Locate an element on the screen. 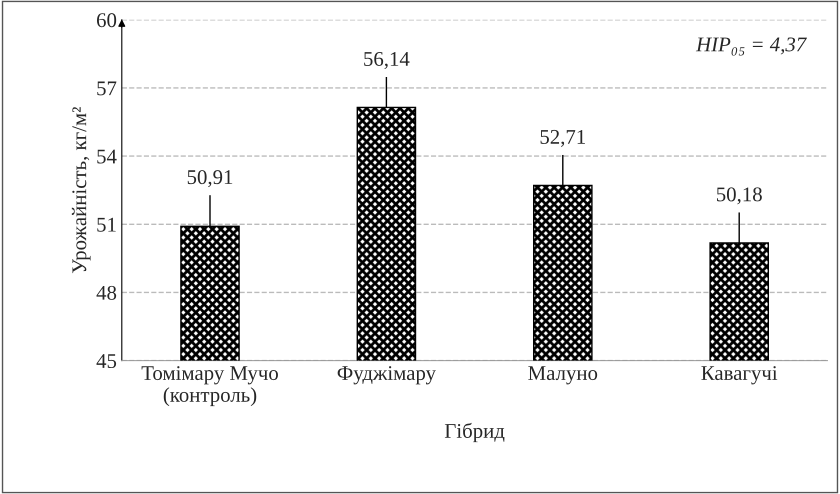  y-tick-label: 57 is located at coordinates (106, 89).